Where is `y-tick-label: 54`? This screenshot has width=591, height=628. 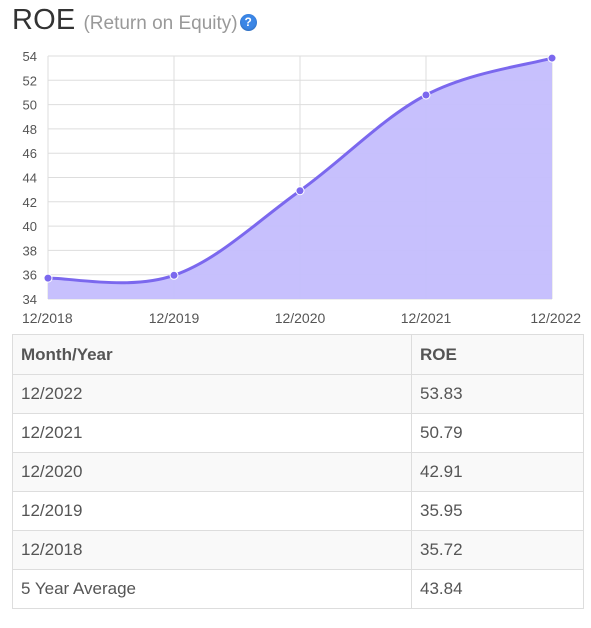
y-tick-label: 54 is located at coordinates (30, 56).